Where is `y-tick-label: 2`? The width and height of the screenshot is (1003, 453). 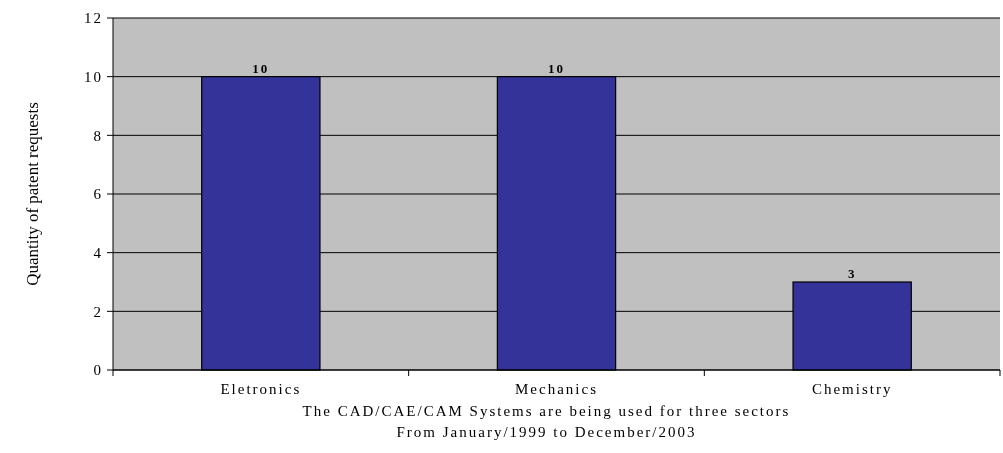
y-tick-label: 2 is located at coordinates (98, 311).